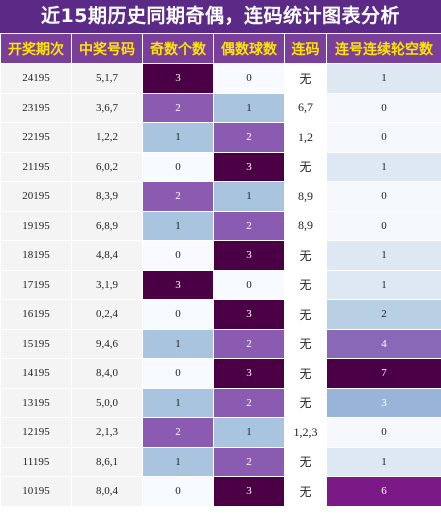  I want to click on issue-cell: 18195, so click(36, 255).